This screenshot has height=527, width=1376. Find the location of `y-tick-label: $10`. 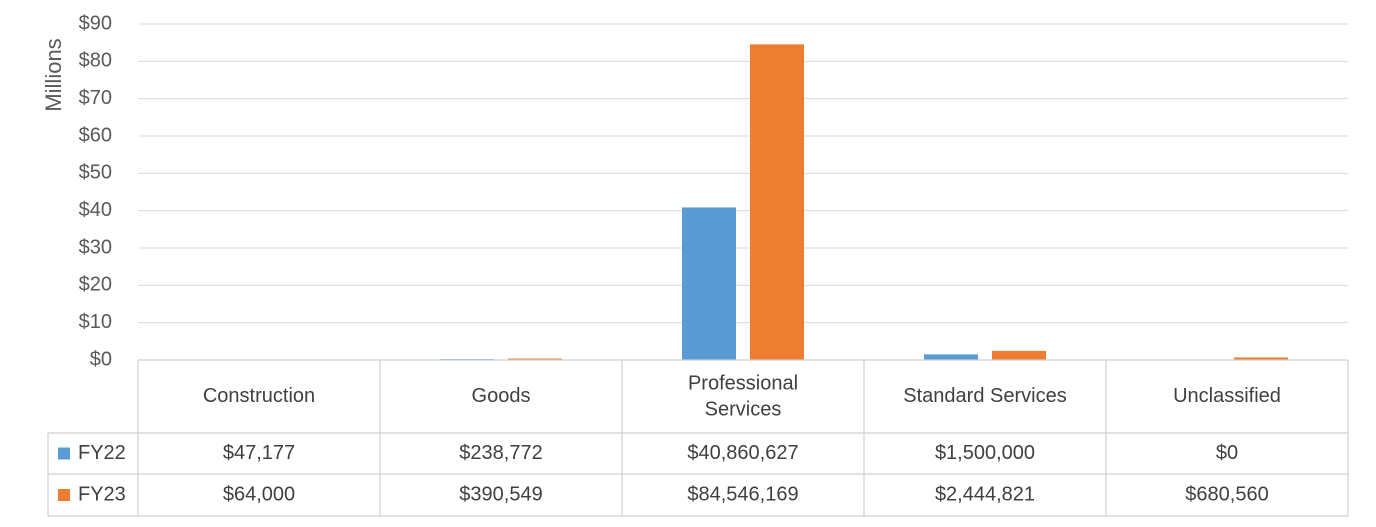

y-tick-label: $10 is located at coordinates (95, 322).